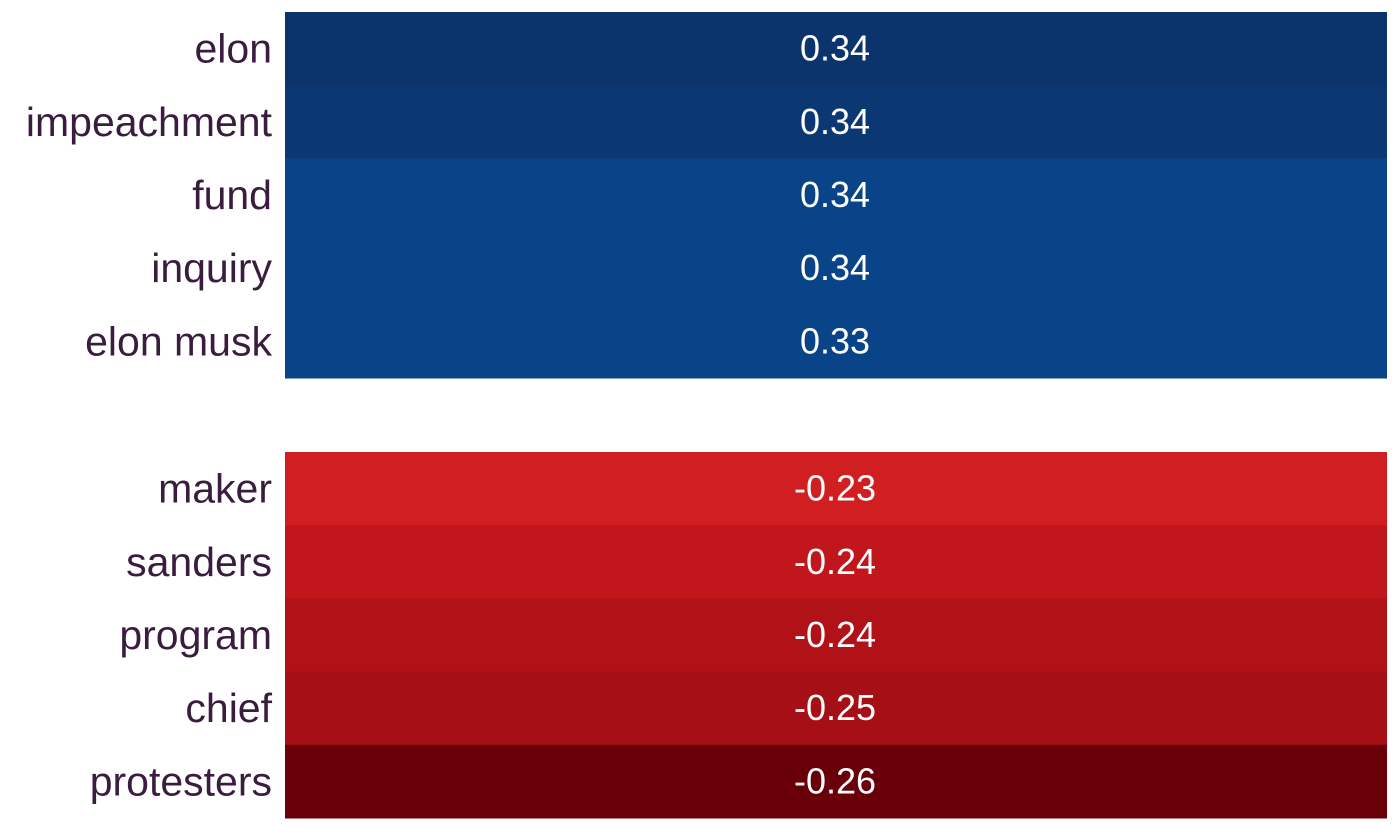  I want to click on row-label: elon musk, so click(178, 341).